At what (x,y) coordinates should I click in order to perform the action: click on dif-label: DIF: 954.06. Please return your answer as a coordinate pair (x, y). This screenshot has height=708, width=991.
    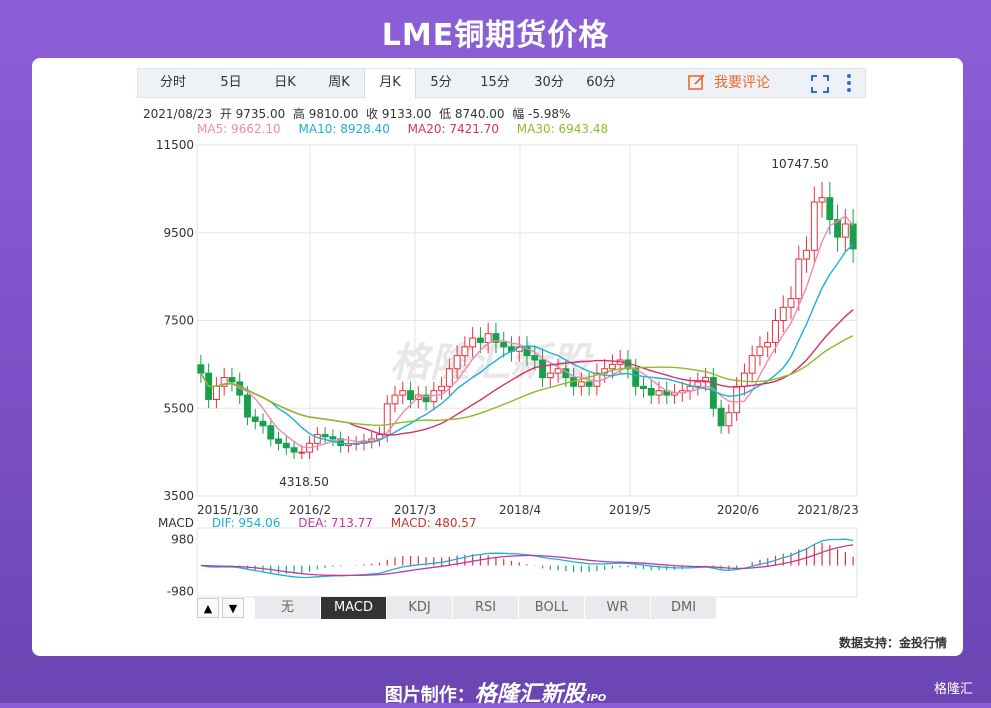
    Looking at the image, I should click on (246, 523).